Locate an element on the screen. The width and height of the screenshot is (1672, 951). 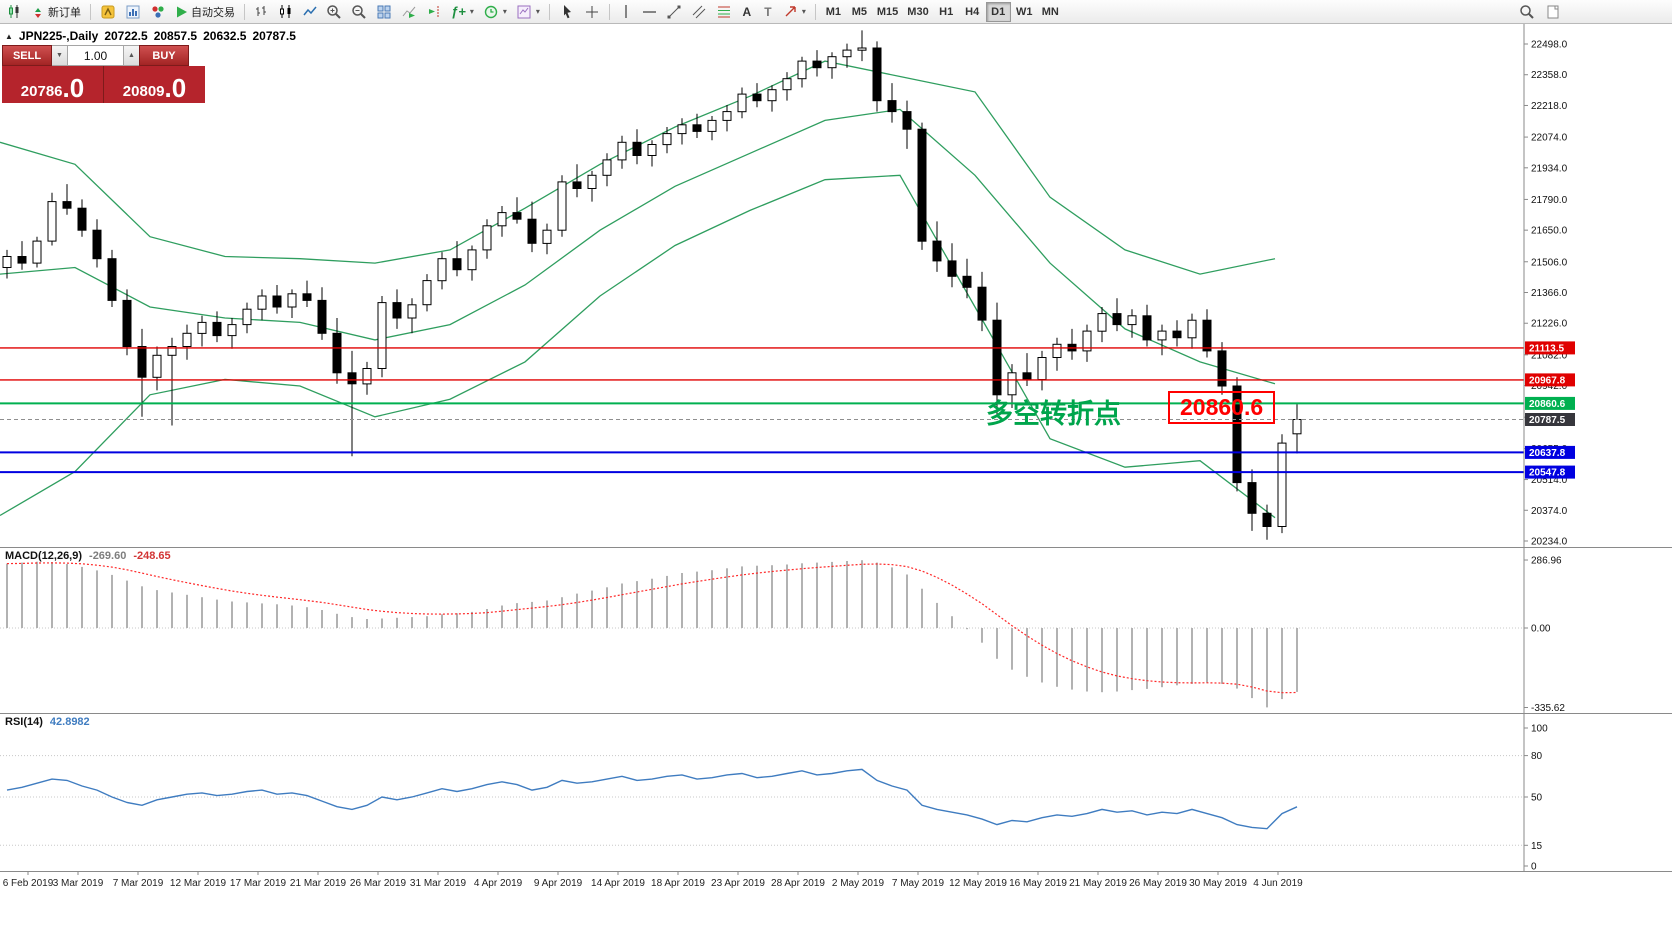
autotrading-button: 自动交易 is located at coordinates (205, 12).